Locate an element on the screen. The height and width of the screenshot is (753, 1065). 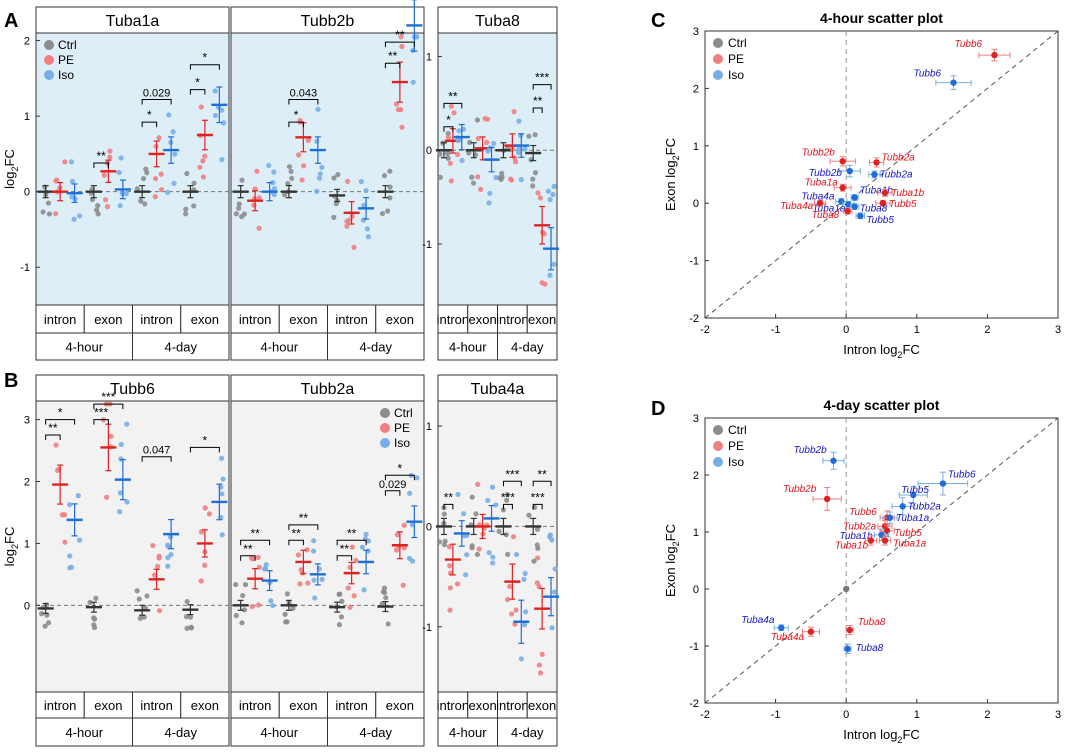
x-tick-label: 3 is located at coordinates (1058, 715).